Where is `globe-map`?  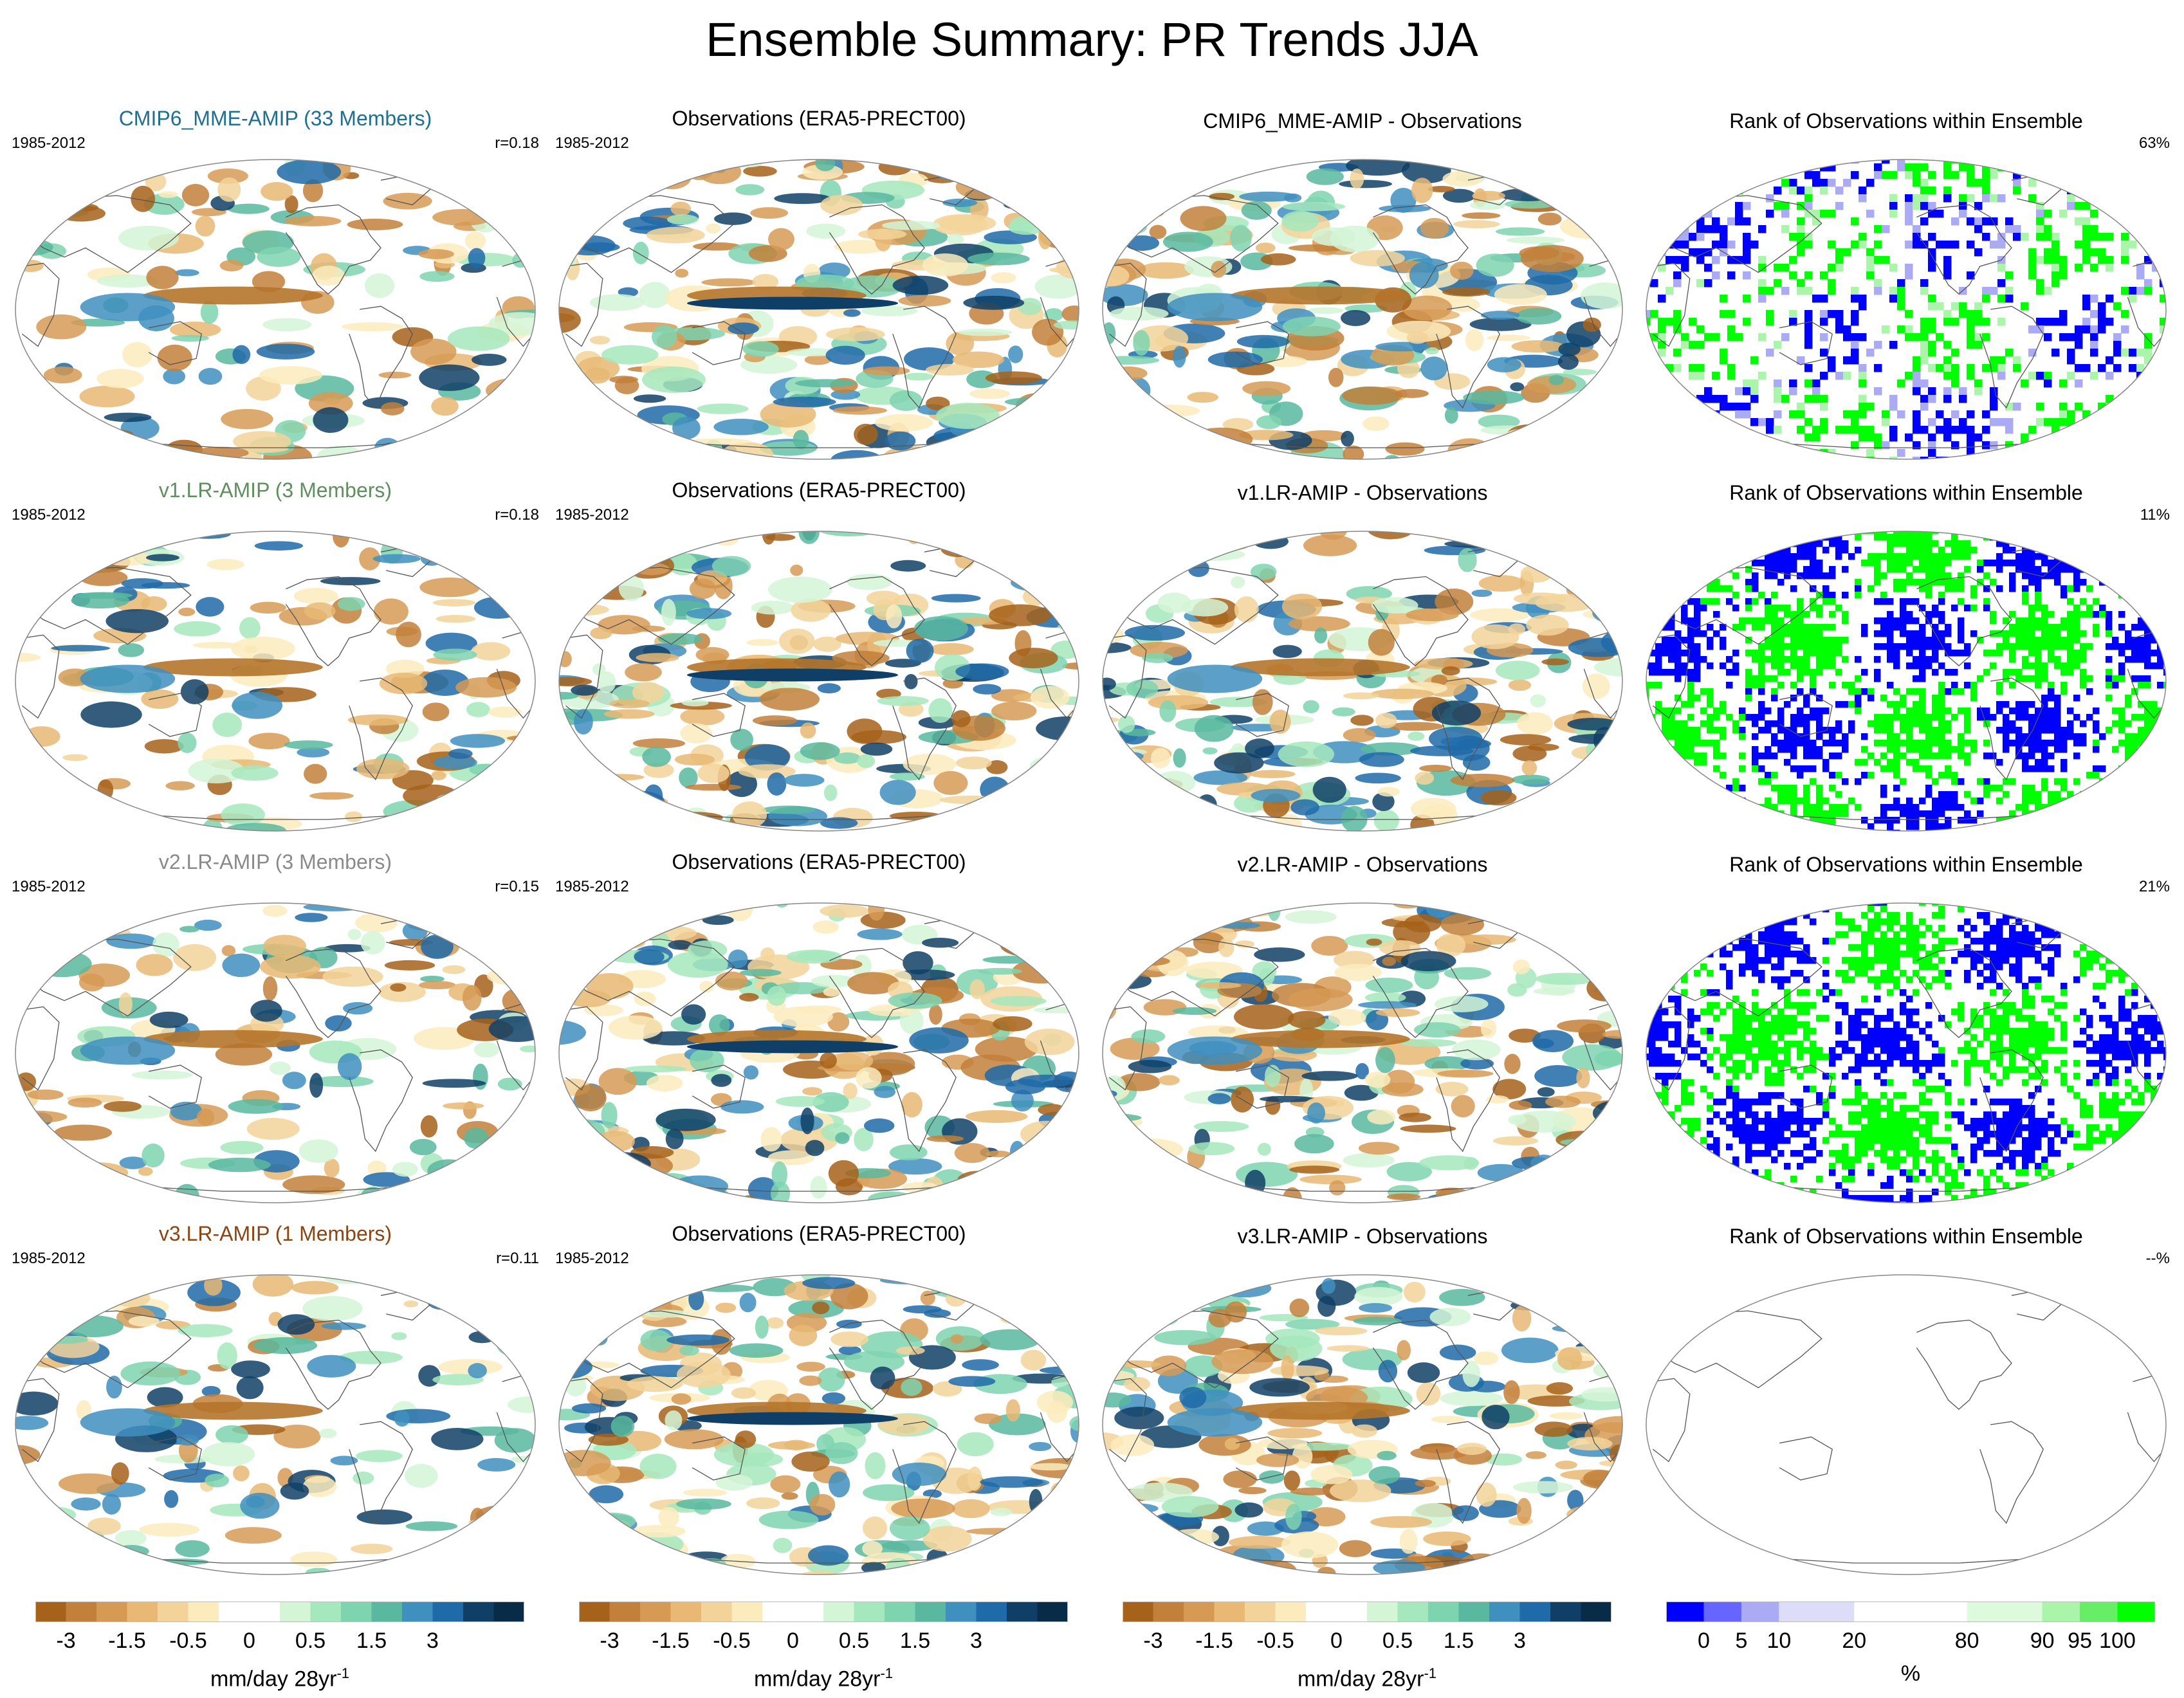 globe-map is located at coordinates (1906, 681).